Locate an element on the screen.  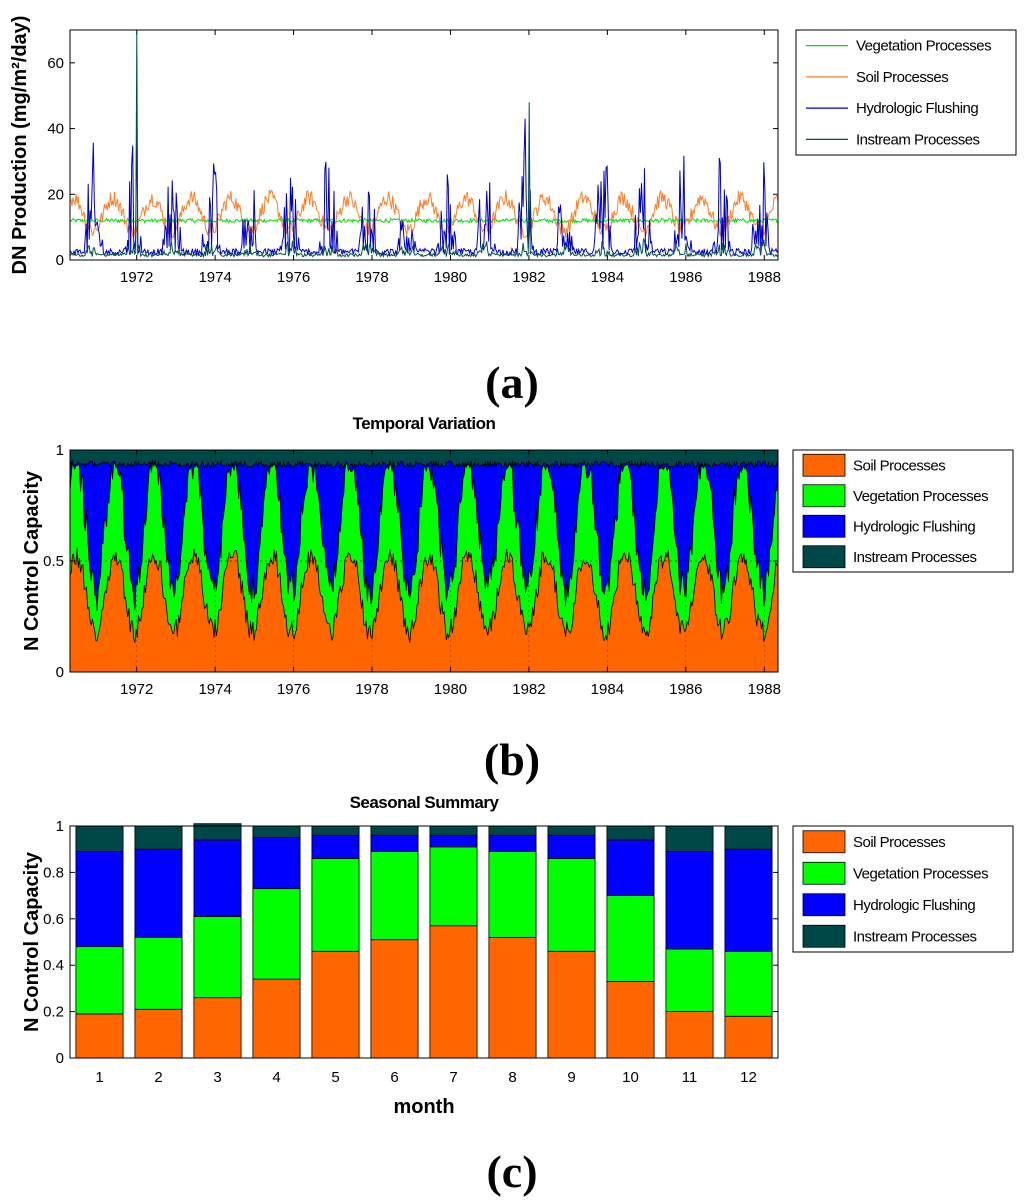
legend-box is located at coordinates (906, 92).